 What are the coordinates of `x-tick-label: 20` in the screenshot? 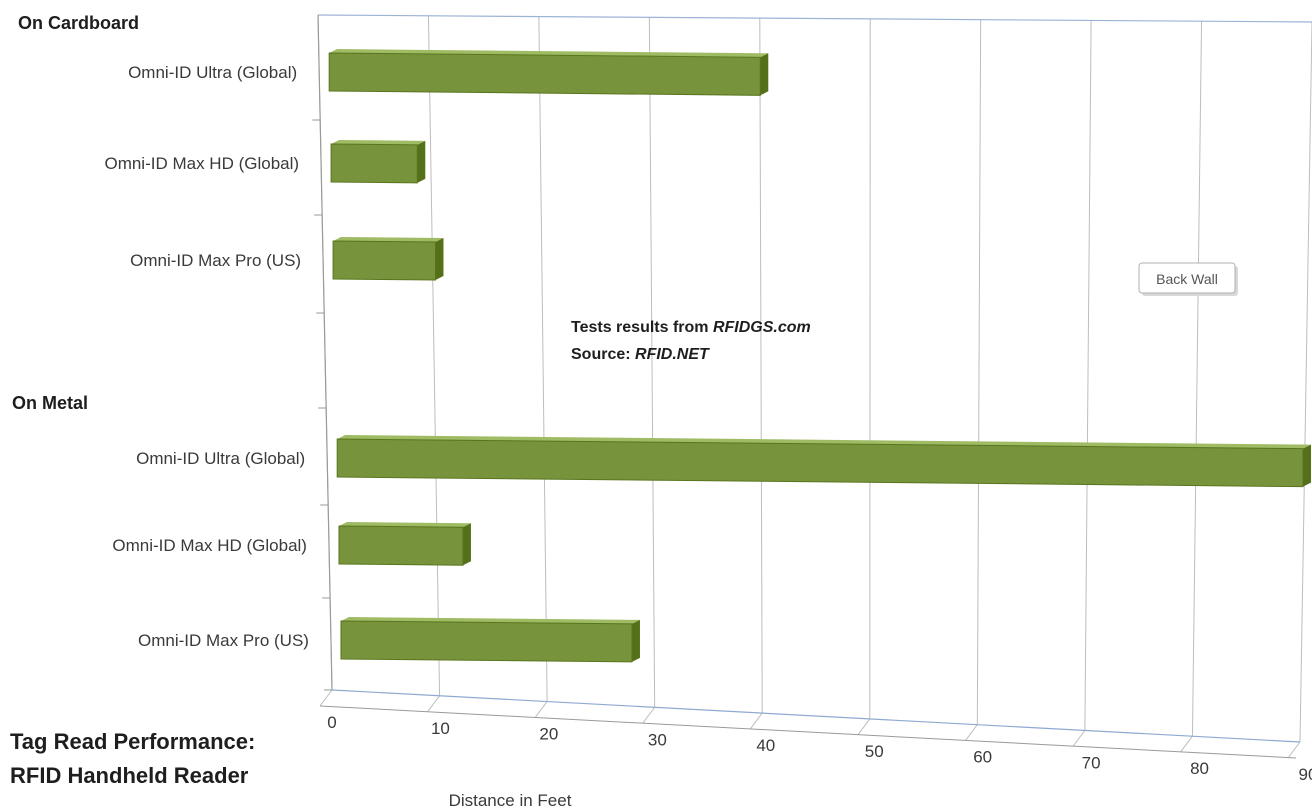 It's located at (548, 734).